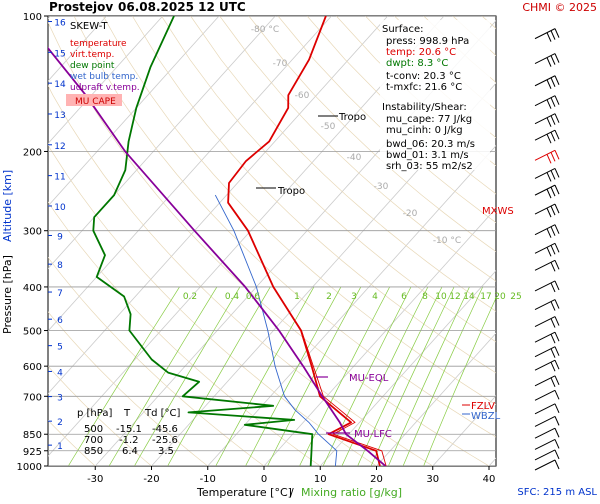  Describe the element at coordinates (375, 297) in the screenshot. I see `mixing-ratio-label: 4` at that location.